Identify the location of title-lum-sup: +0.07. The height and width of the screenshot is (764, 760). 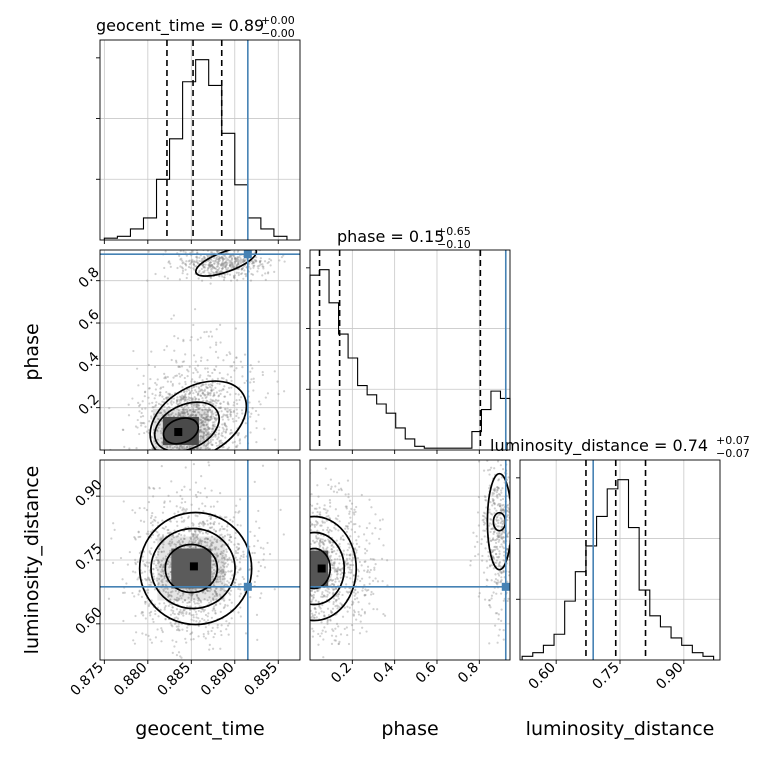
(733, 440).